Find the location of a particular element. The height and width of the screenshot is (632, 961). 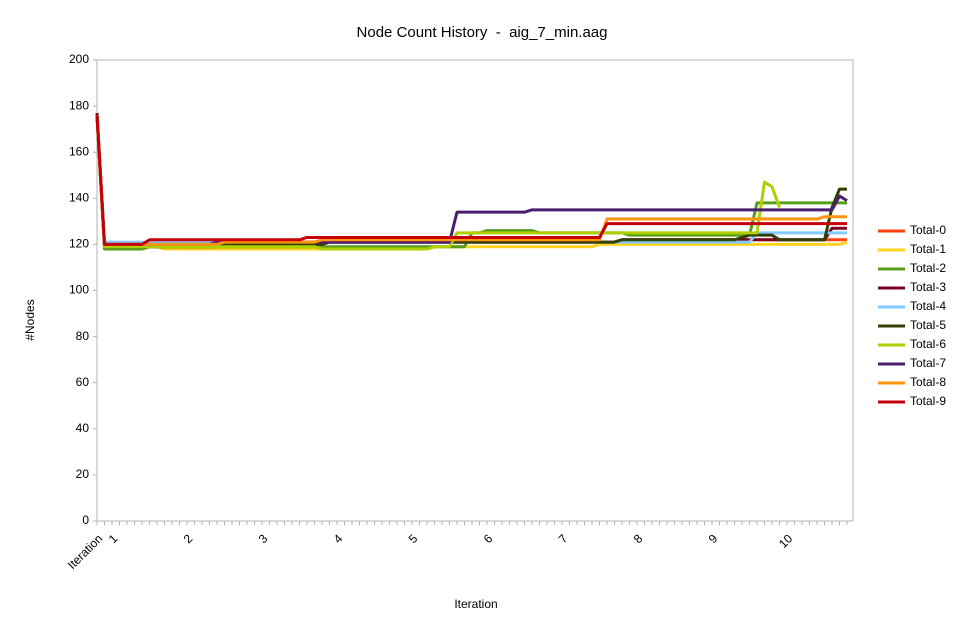

legend-label: Total-9 is located at coordinates (928, 401).